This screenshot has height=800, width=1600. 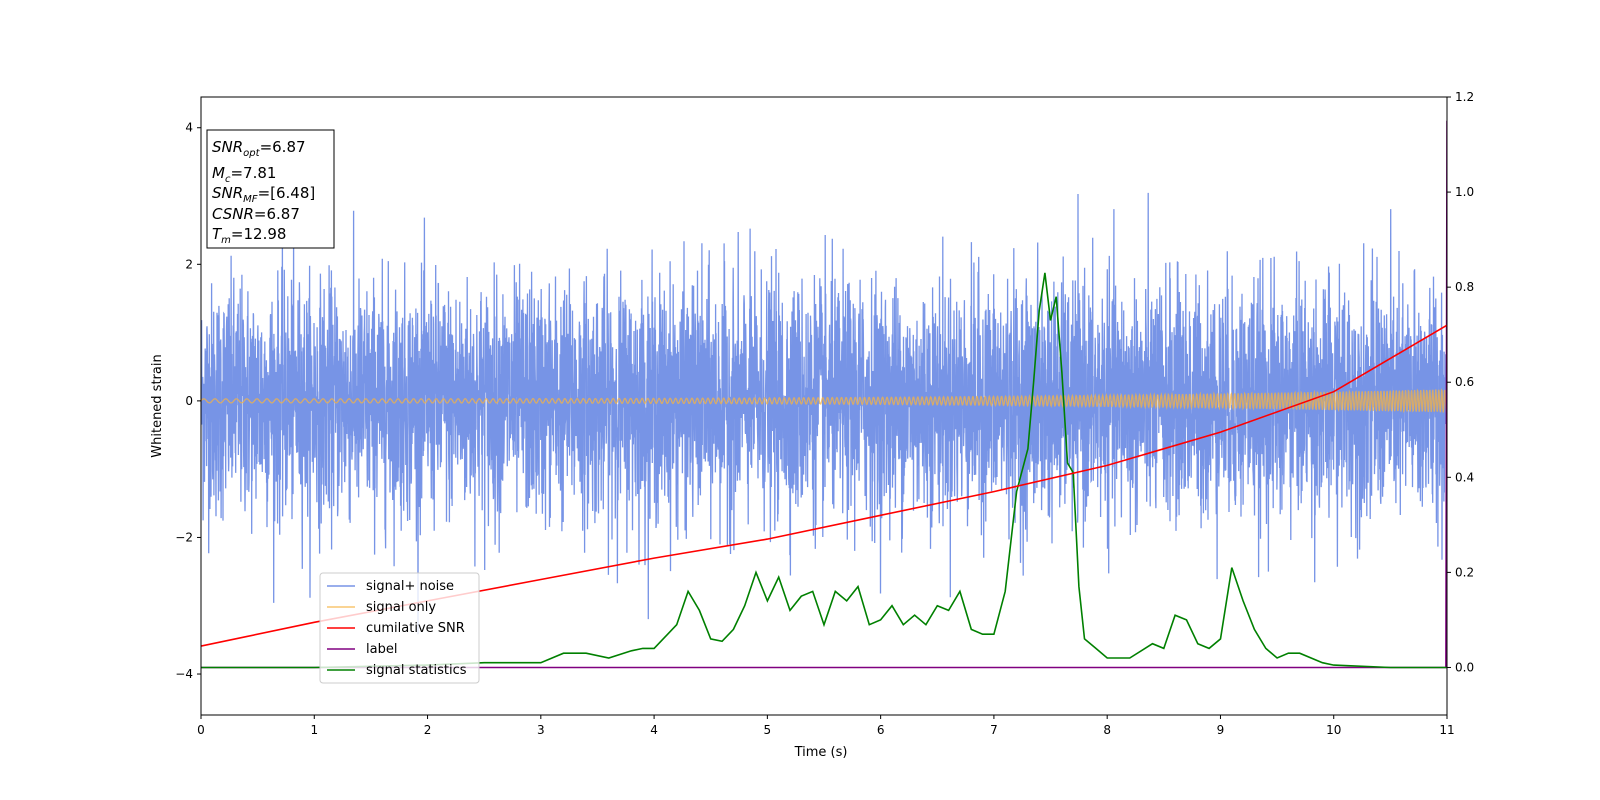 What do you see at coordinates (1464, 477) in the screenshot?
I see `y2-tick-label: 0.4` at bounding box center [1464, 477].